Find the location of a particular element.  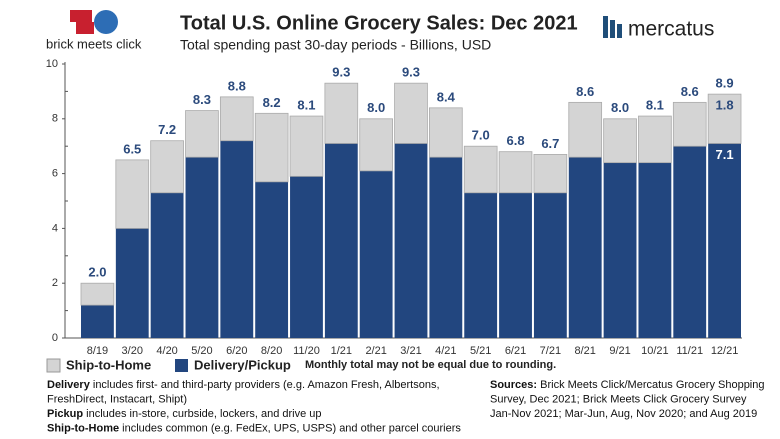

total-label: 8.1 is located at coordinates (655, 104).